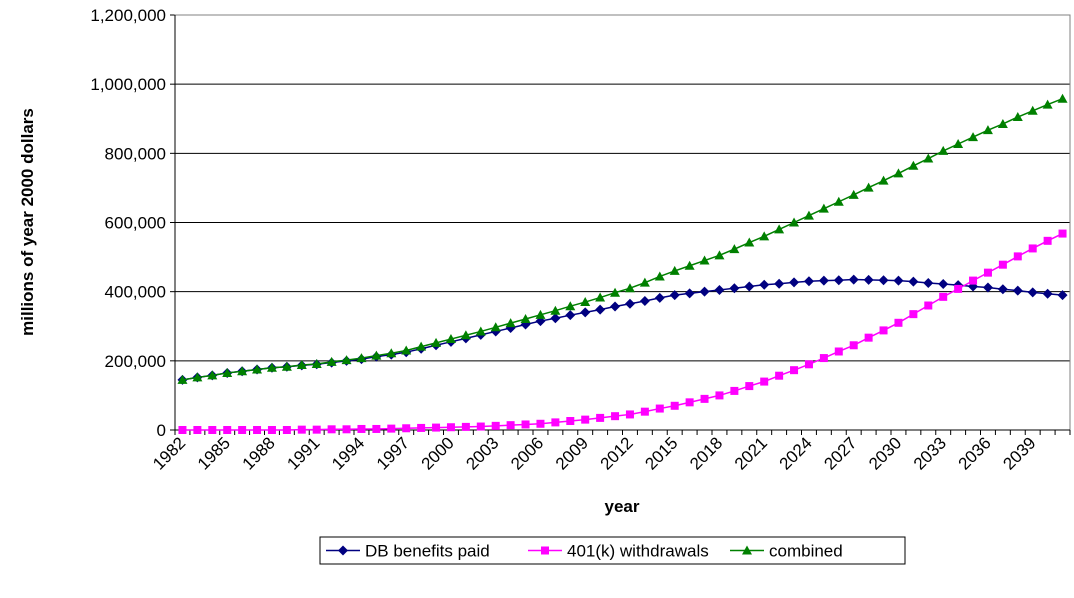 The width and height of the screenshot is (1074, 598). Describe the element at coordinates (393, 453) in the screenshot. I see `x-tick-label: 1997` at that location.